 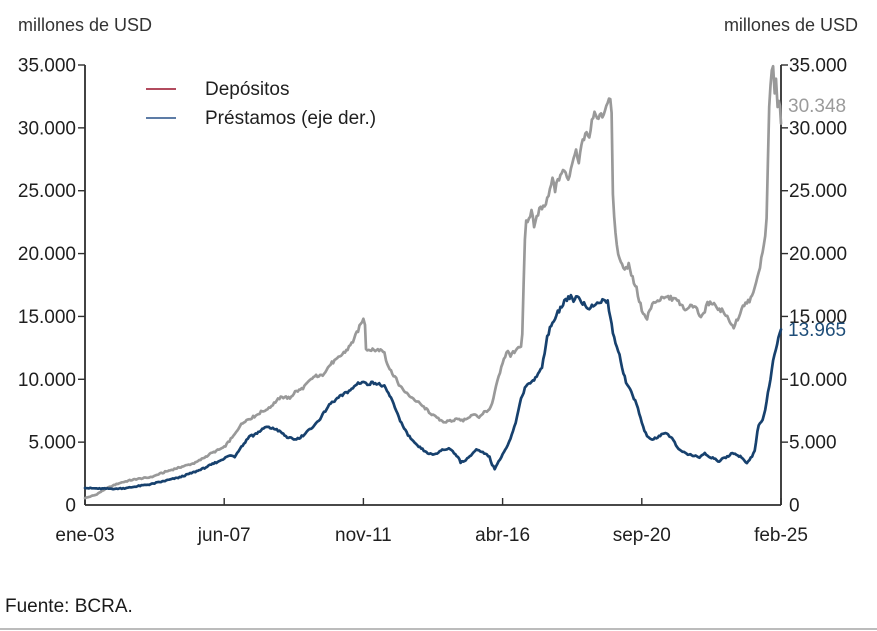 What do you see at coordinates (85, 25) in the screenshot?
I see `left-axis-title: millones de USD` at bounding box center [85, 25].